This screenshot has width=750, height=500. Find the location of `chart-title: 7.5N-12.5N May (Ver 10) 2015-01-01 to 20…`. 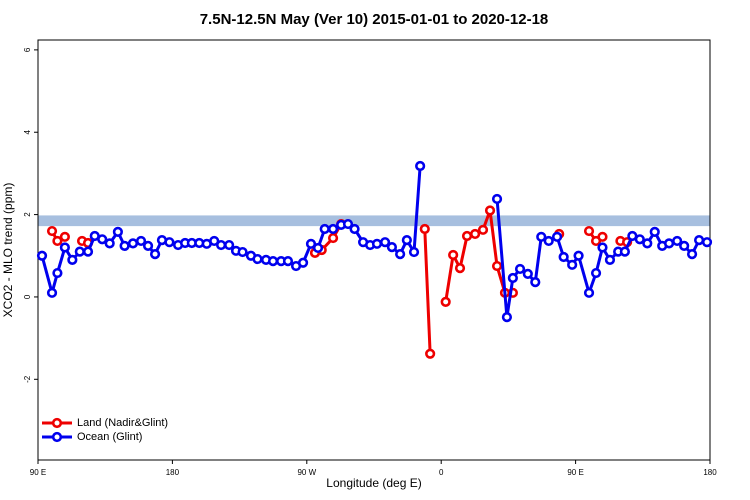

chart-title: 7.5N-12.5N May (Ver 10) 2015-01-01 to 20… is located at coordinates (374, 19).